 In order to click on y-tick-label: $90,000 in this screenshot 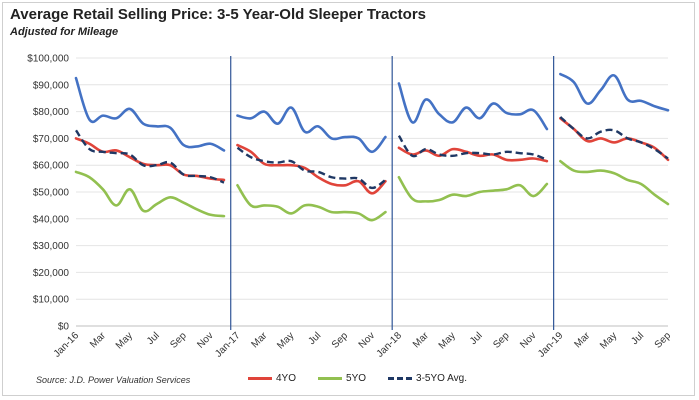, I will do `click(51, 85)`.